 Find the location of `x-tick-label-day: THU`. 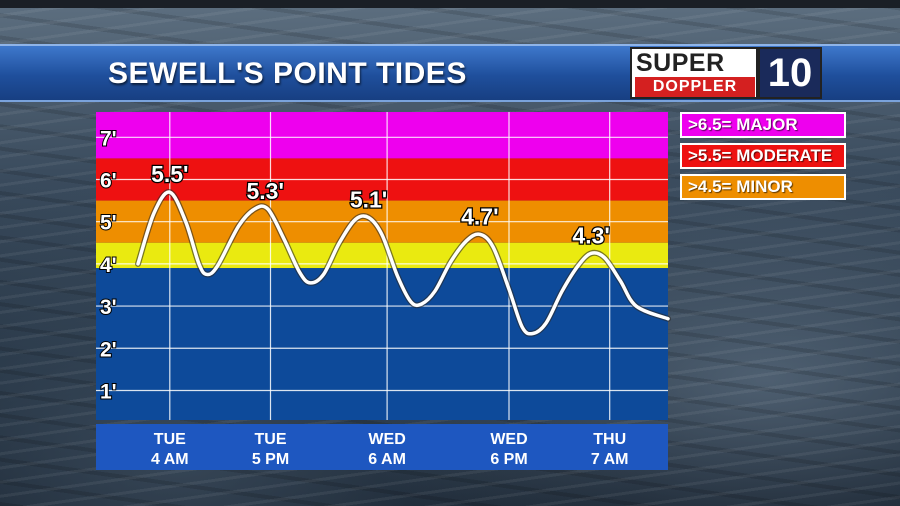

x-tick-label-day: THU is located at coordinates (609, 439).